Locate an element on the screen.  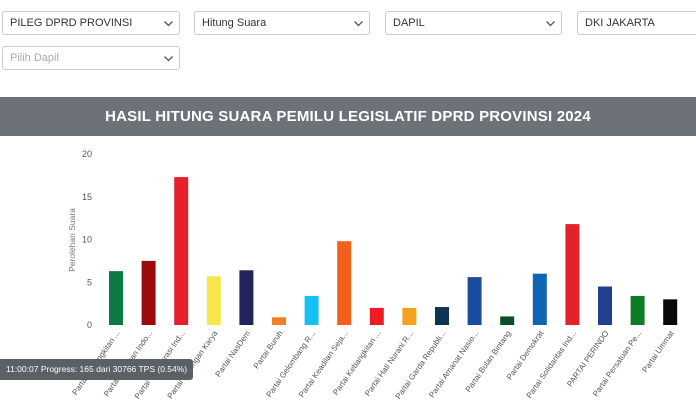
province-value: DKI JAKARTA is located at coordinates (620, 23).